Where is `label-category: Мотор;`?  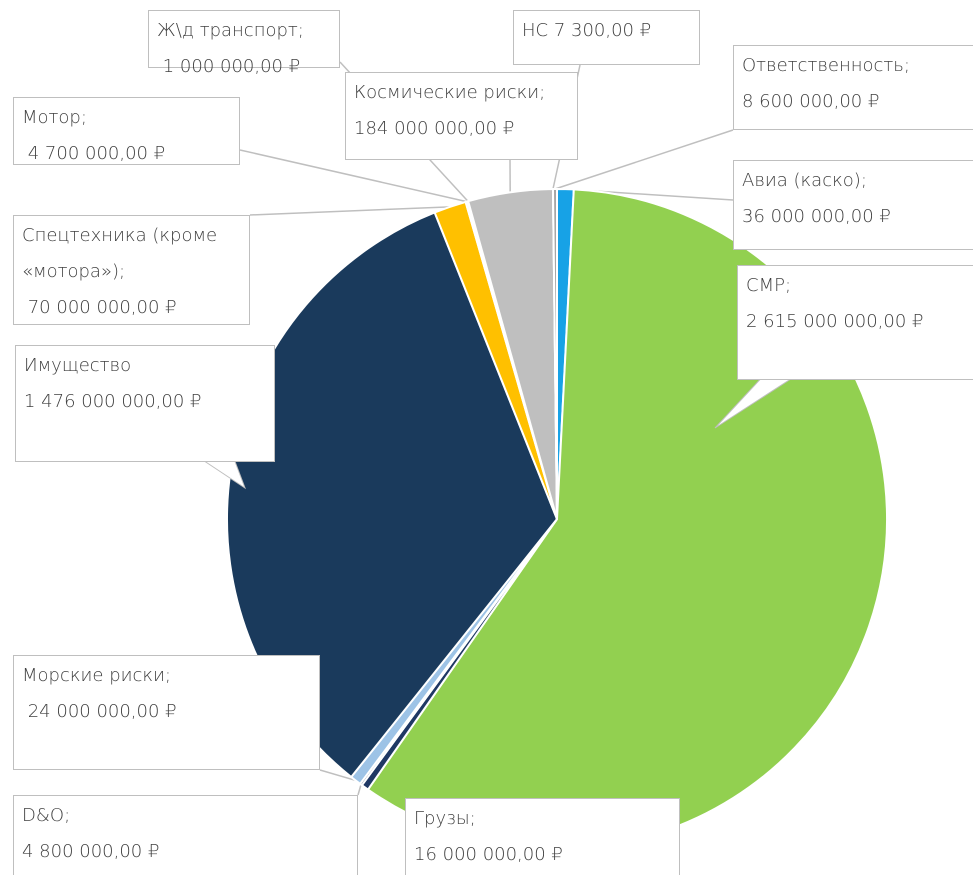
label-category: Мотор; is located at coordinates (54, 117).